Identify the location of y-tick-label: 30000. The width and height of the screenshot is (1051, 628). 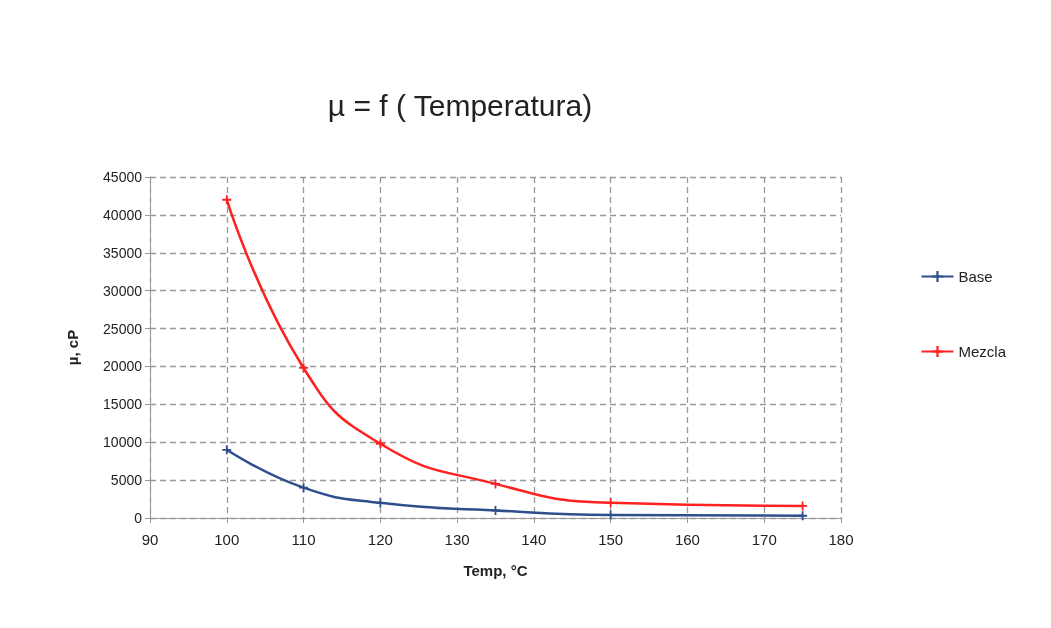
(123, 290).